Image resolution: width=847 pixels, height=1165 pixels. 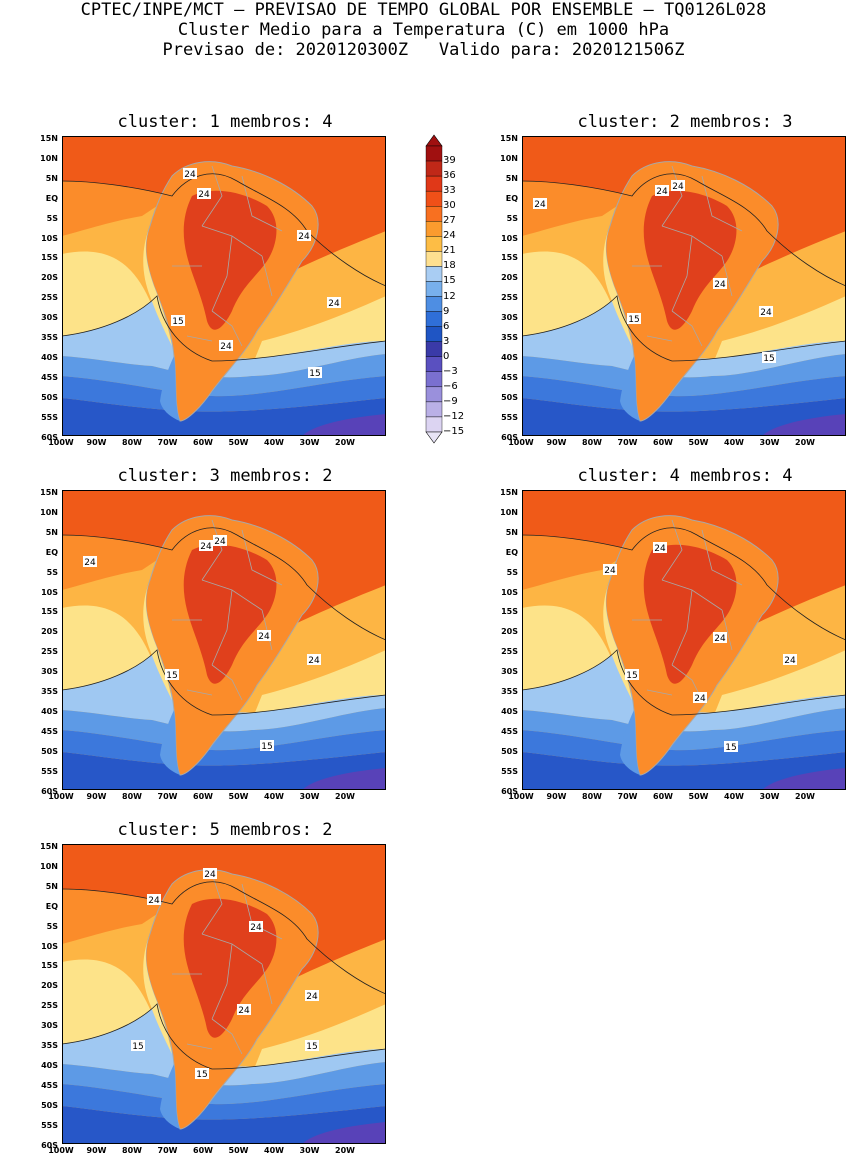 I want to click on contour-15-line, so click(x=684, y=328).